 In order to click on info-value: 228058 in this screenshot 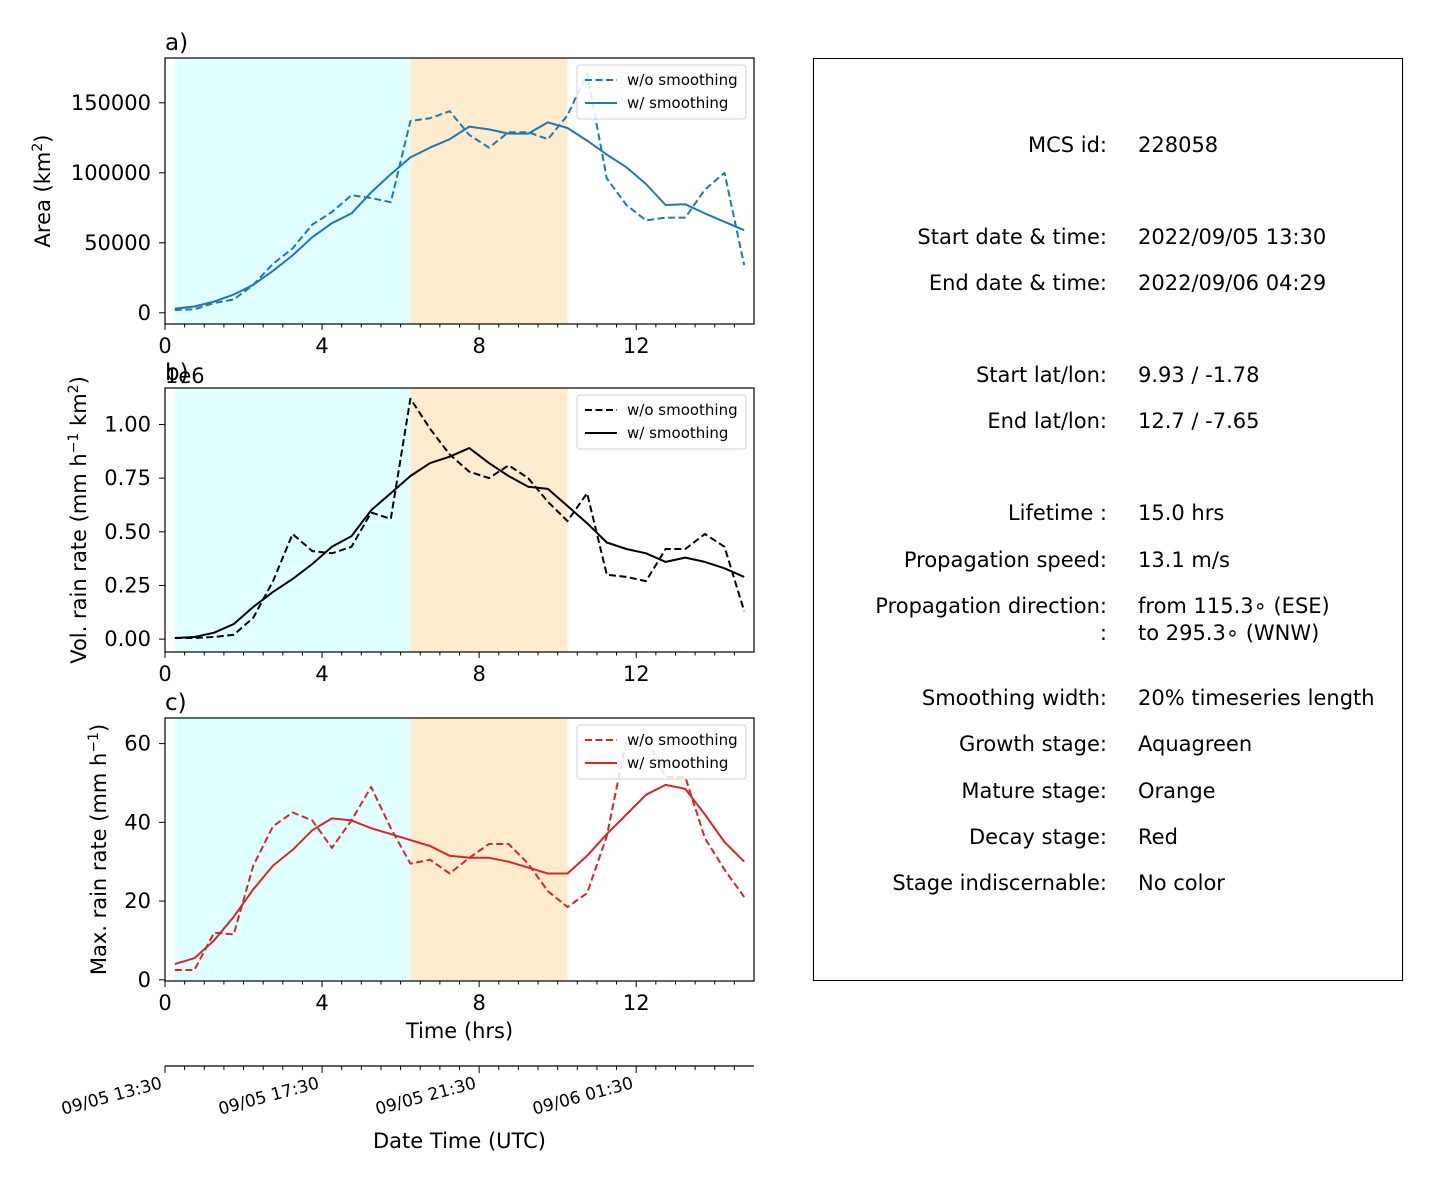, I will do `click(1178, 145)`.